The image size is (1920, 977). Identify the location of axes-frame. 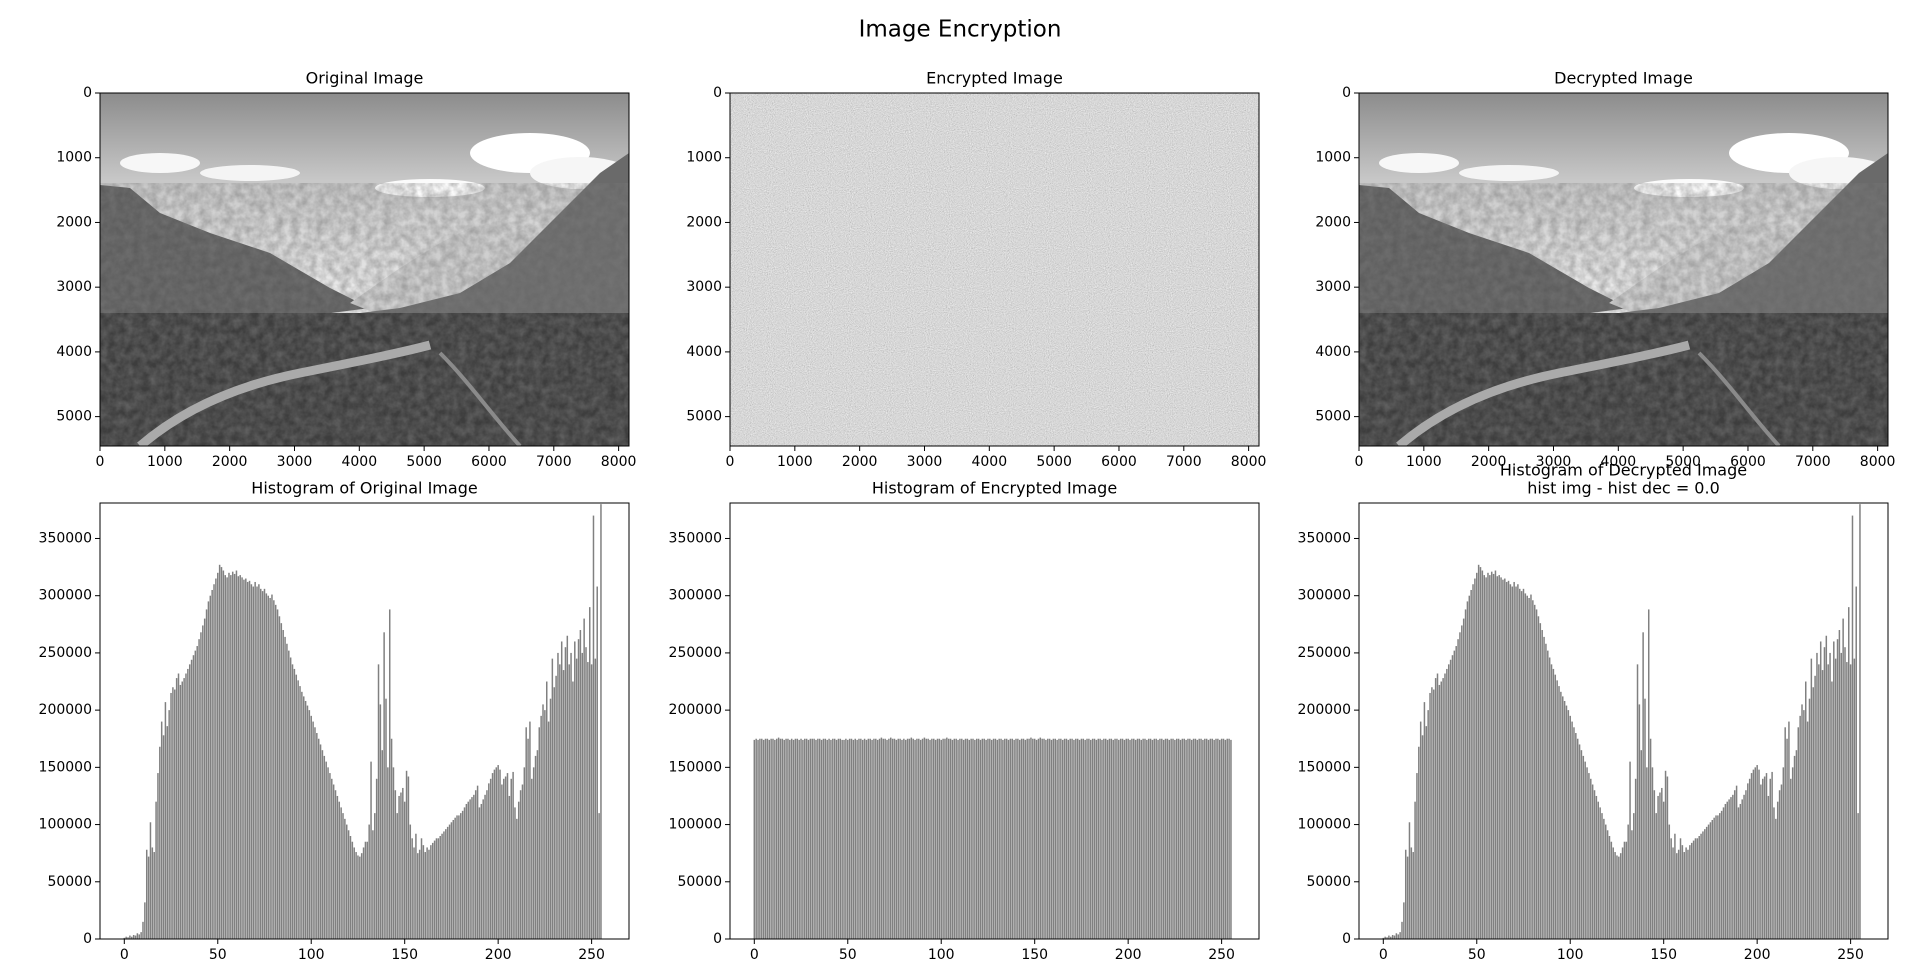
(994, 721).